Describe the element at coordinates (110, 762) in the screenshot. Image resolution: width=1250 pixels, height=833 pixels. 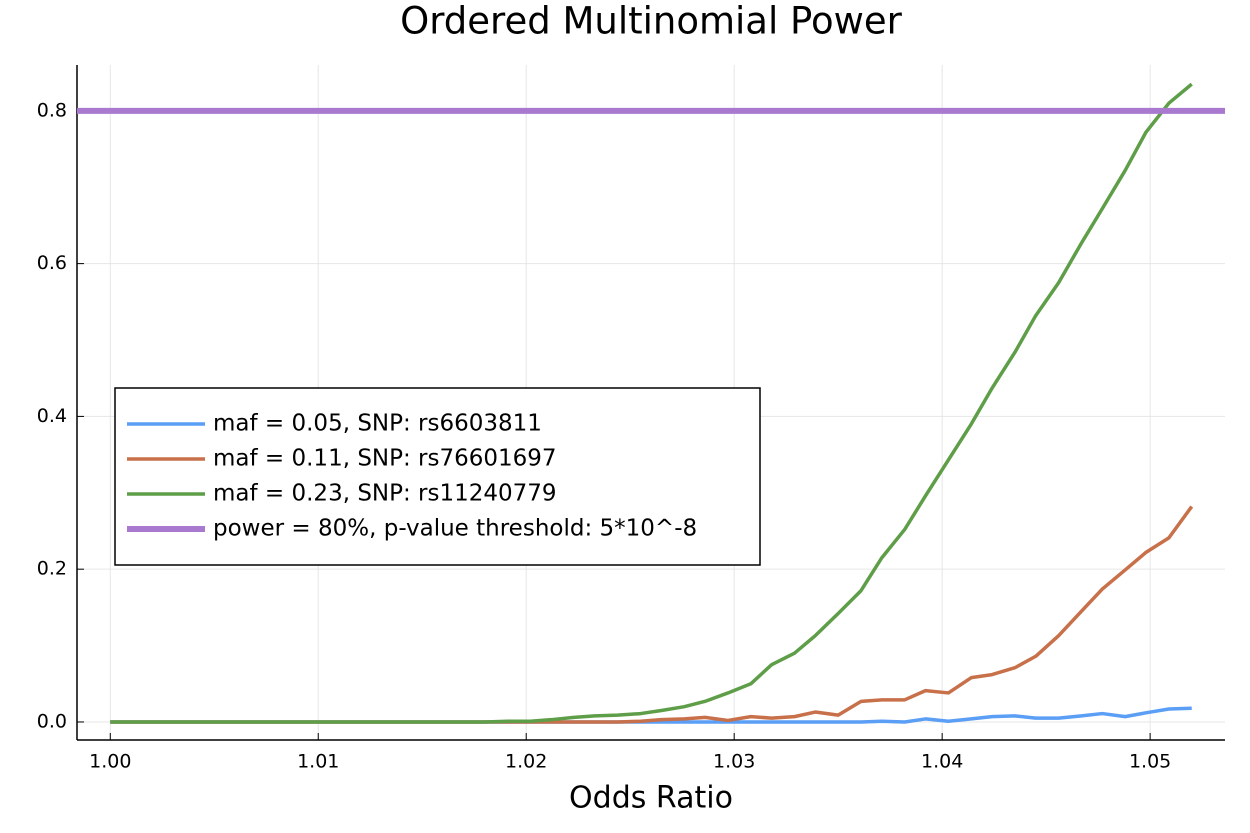
I see `x-tick-label: 1.00` at that location.